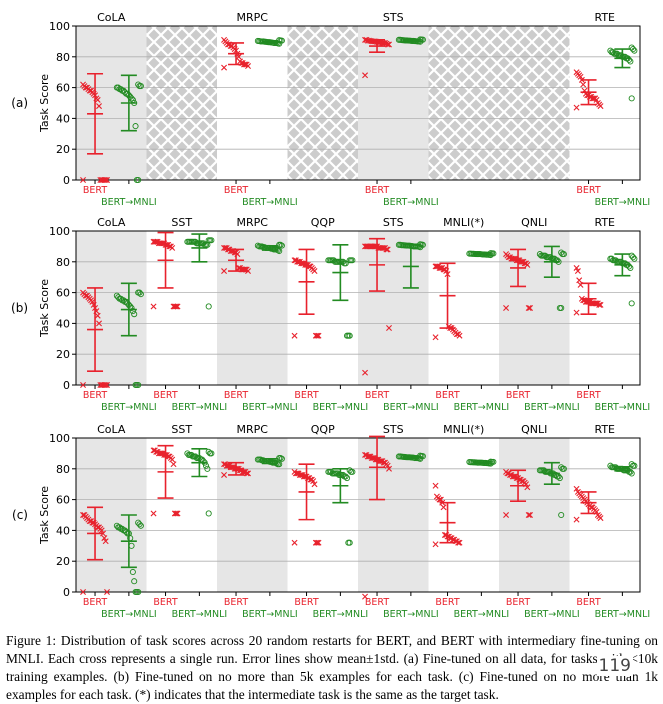 This screenshot has width=663, height=704. What do you see at coordinates (111, 429) in the screenshot?
I see `task-label: CoLA` at bounding box center [111, 429].